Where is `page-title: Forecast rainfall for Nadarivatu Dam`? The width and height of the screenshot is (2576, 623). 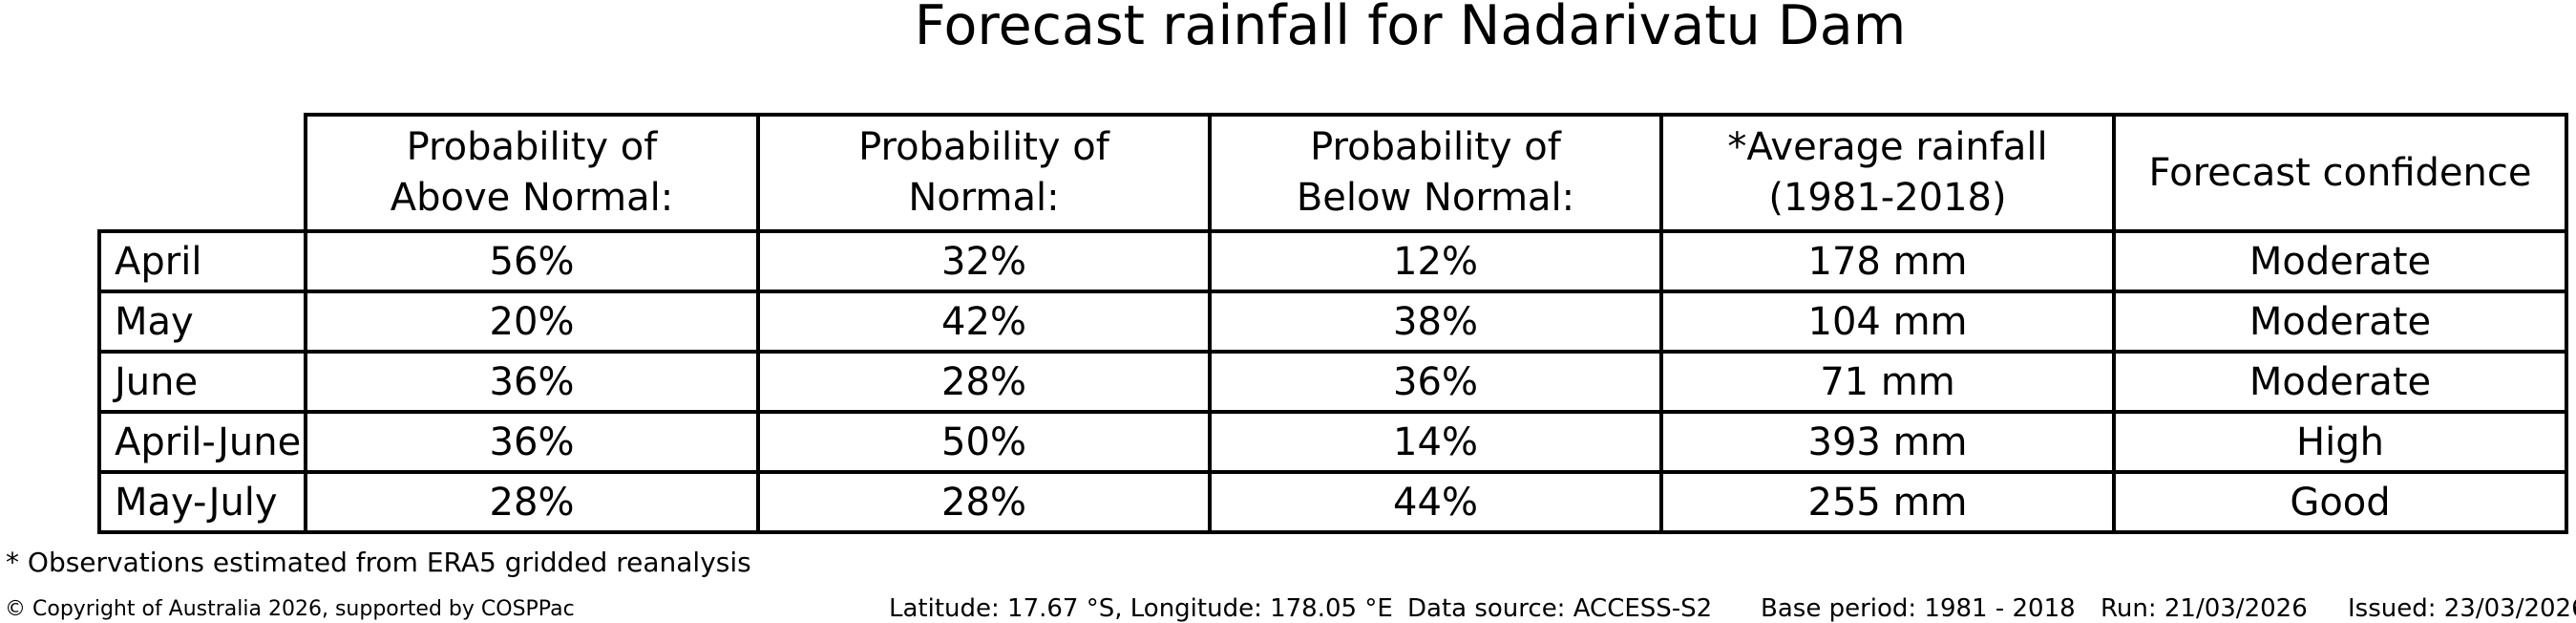
page-title: Forecast rainfall for Nadarivatu Dam is located at coordinates (1410, 28).